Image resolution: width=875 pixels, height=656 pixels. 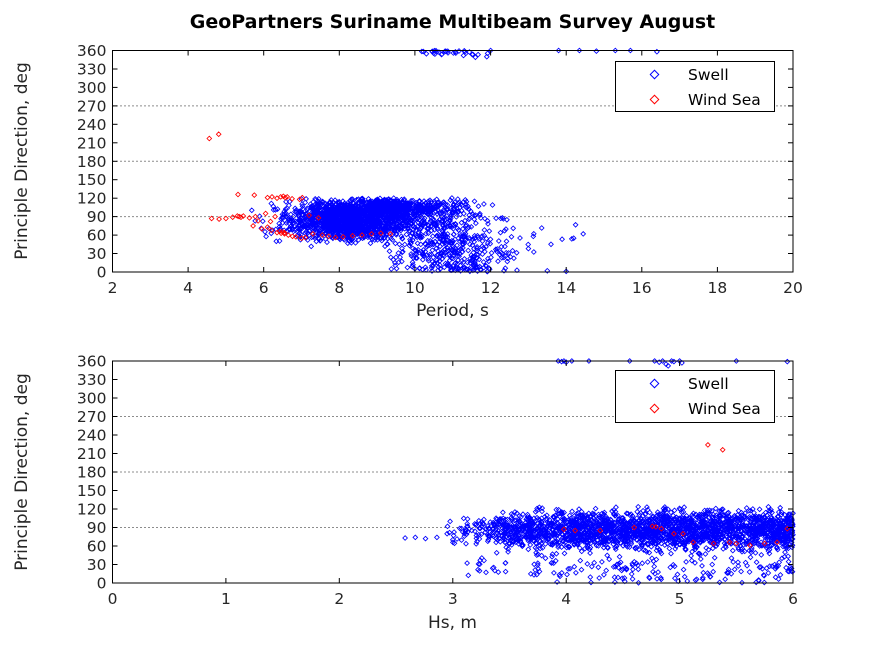 I want to click on x-tick-label: 18, so click(x=718, y=288).